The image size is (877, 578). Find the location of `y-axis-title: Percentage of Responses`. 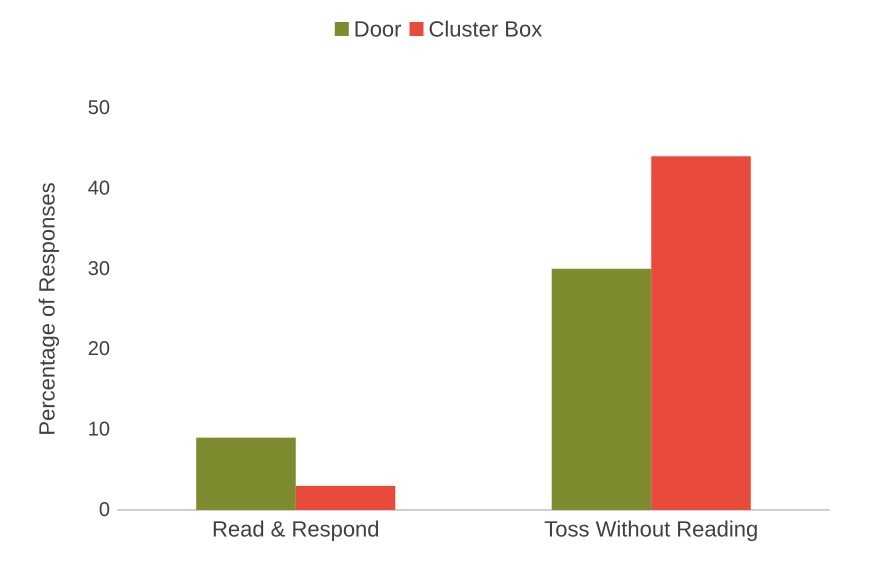

y-axis-title: Percentage of Responses is located at coordinates (47, 309).